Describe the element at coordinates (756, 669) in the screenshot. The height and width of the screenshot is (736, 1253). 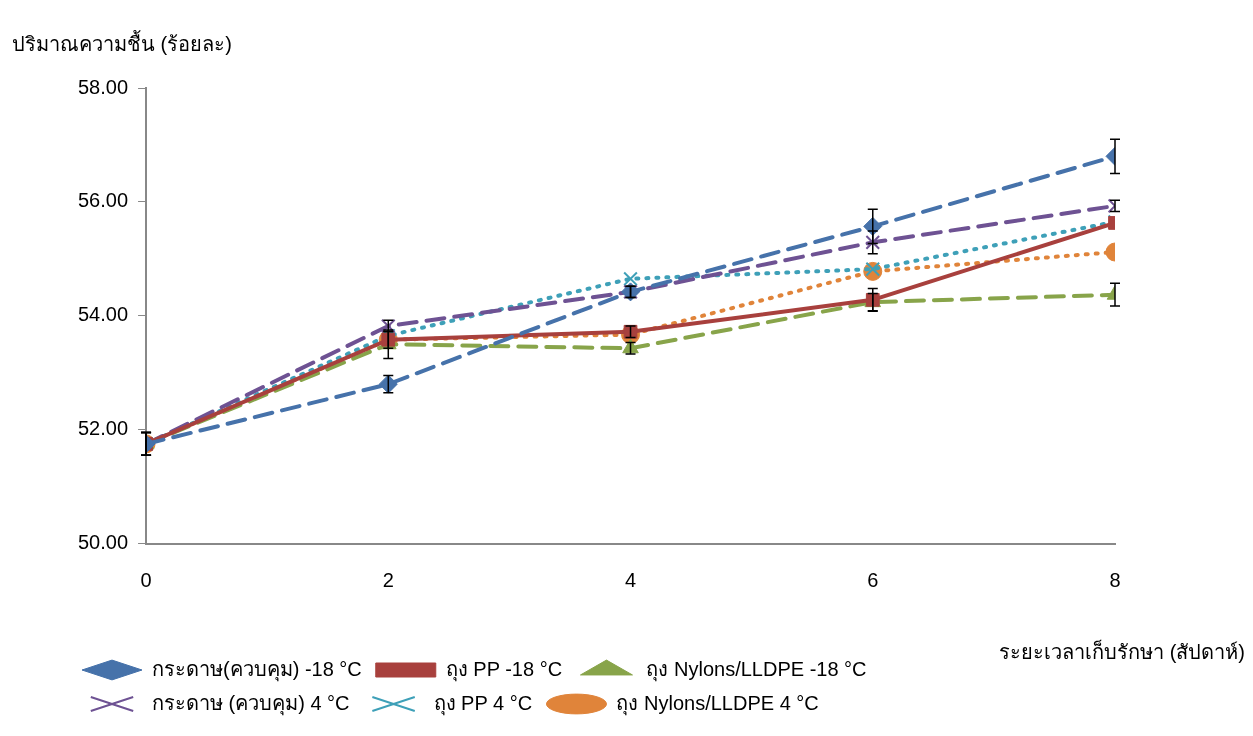
I see `legend-label: ถุง Nylons/LLDPE -18 °C` at that location.